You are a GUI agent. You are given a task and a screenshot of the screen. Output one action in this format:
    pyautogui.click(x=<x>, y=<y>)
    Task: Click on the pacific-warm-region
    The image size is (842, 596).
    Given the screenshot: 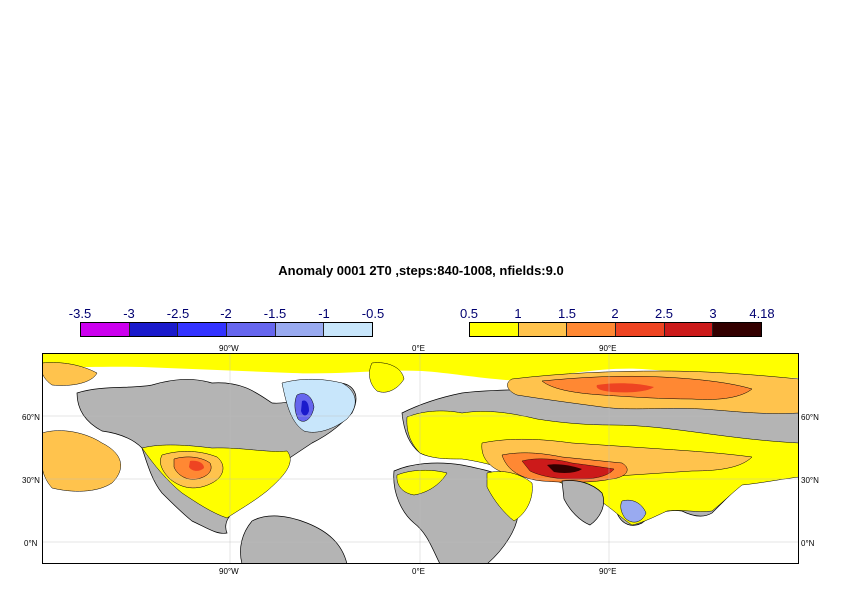 What is the action you would take?
    pyautogui.click(x=81, y=461)
    